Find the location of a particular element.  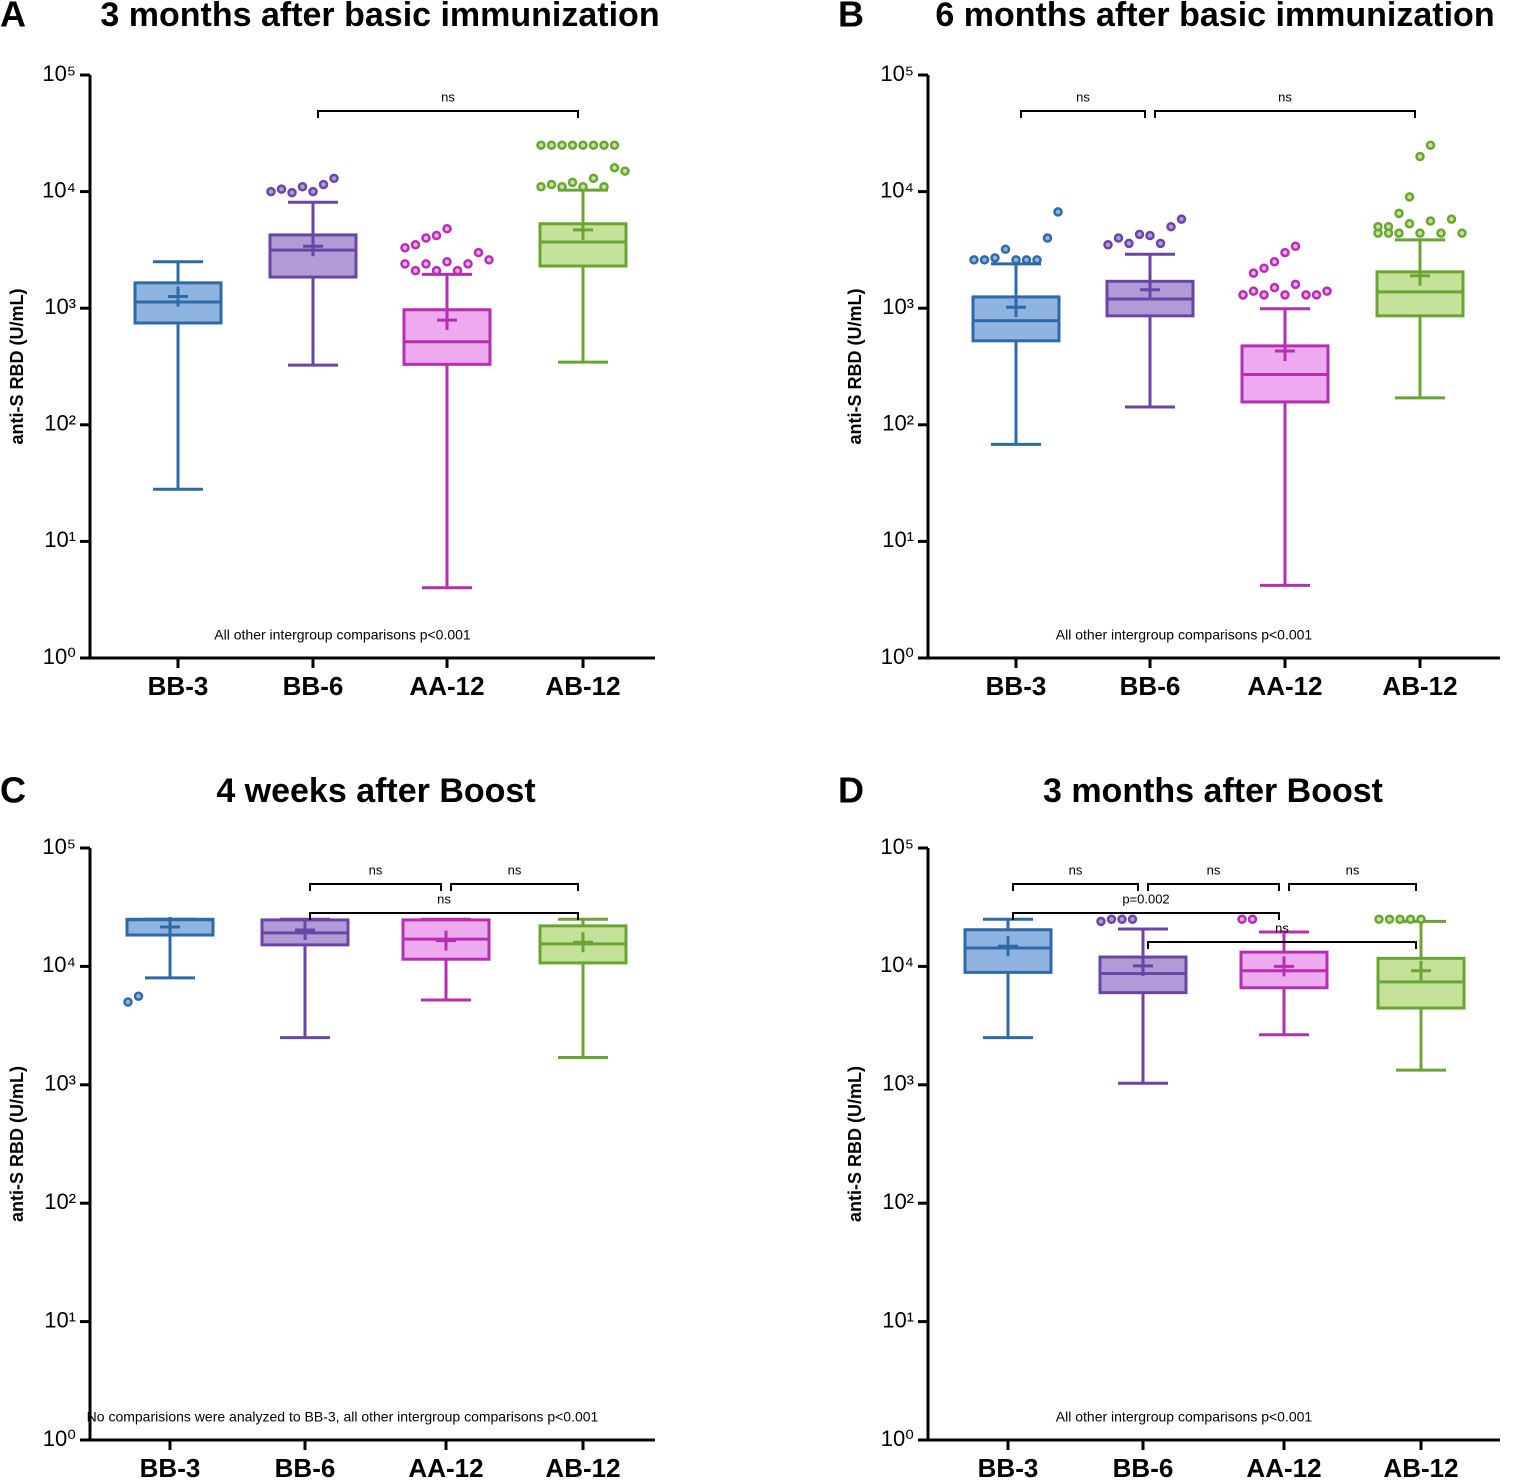

panel-letter: C is located at coordinates (13, 790).